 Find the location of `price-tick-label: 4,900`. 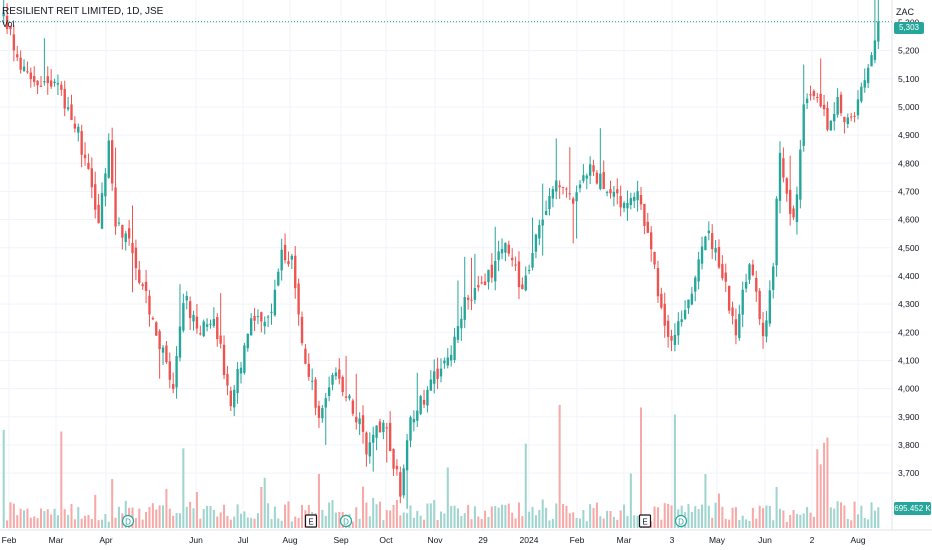

price-tick-label: 4,900 is located at coordinates (909, 135).